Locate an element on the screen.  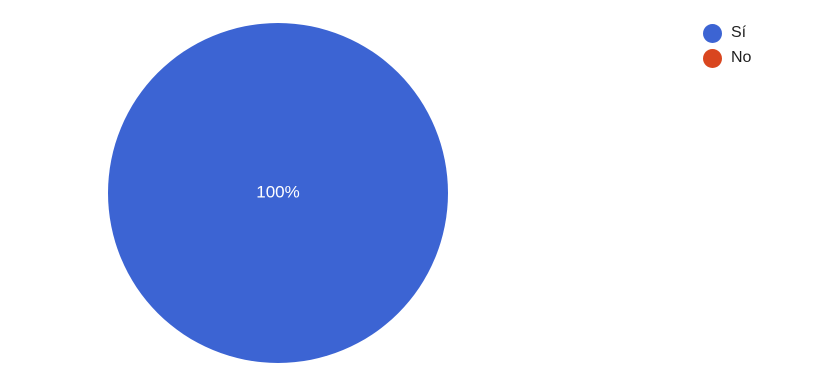
legend-label-no: No is located at coordinates (741, 57).